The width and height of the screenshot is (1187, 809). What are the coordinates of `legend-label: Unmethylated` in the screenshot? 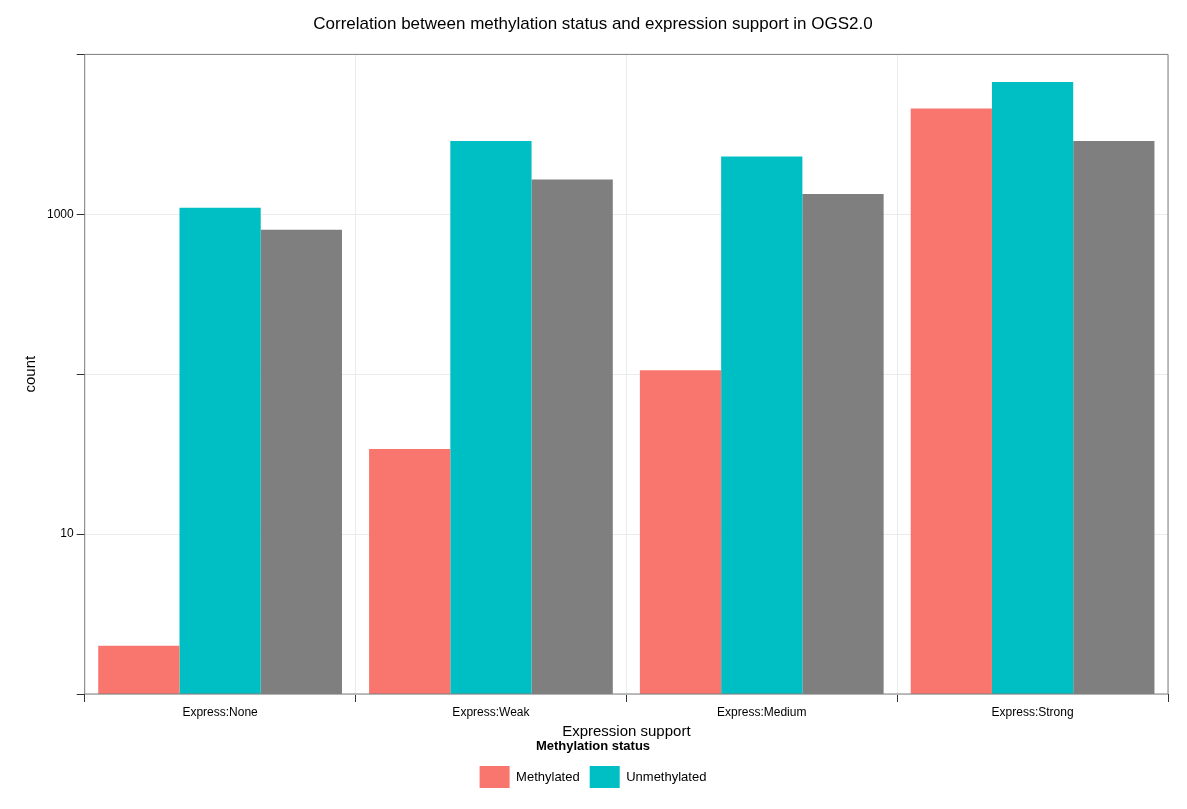 It's located at (666, 776).